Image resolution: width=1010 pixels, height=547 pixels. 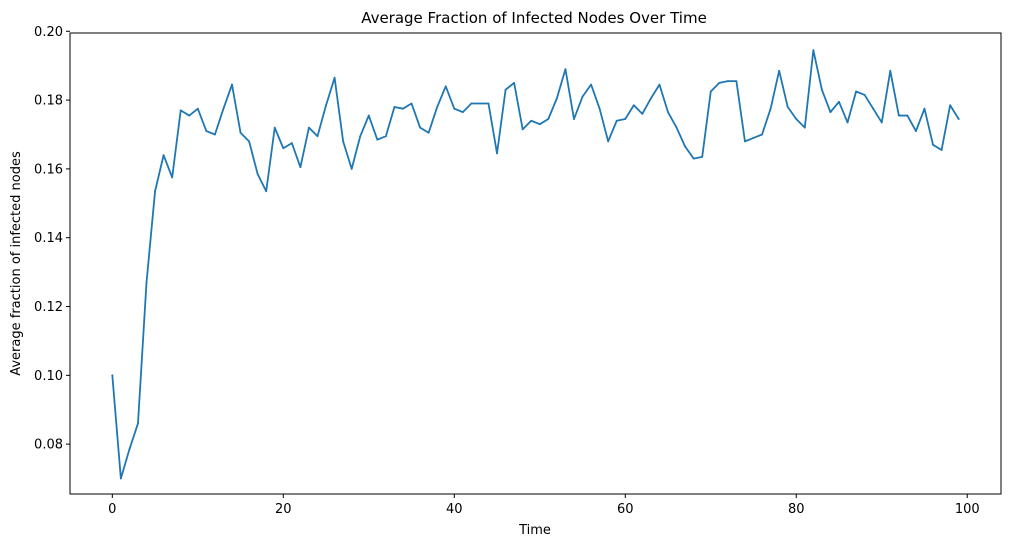 What do you see at coordinates (16, 263) in the screenshot?
I see `y-axis-label: Average fraction of infected nodes` at bounding box center [16, 263].